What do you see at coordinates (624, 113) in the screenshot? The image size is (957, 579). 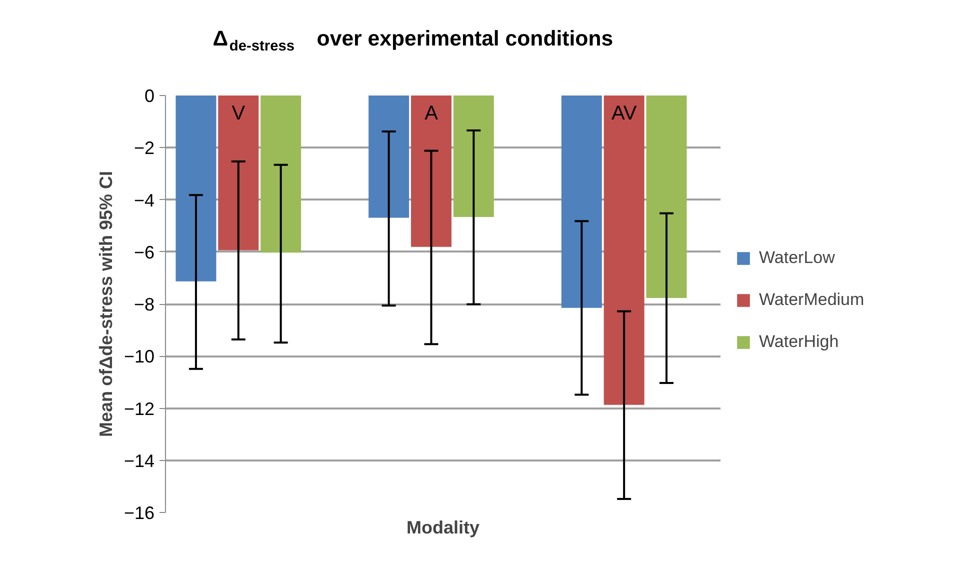 I see `x-tick-label: AV` at bounding box center [624, 113].